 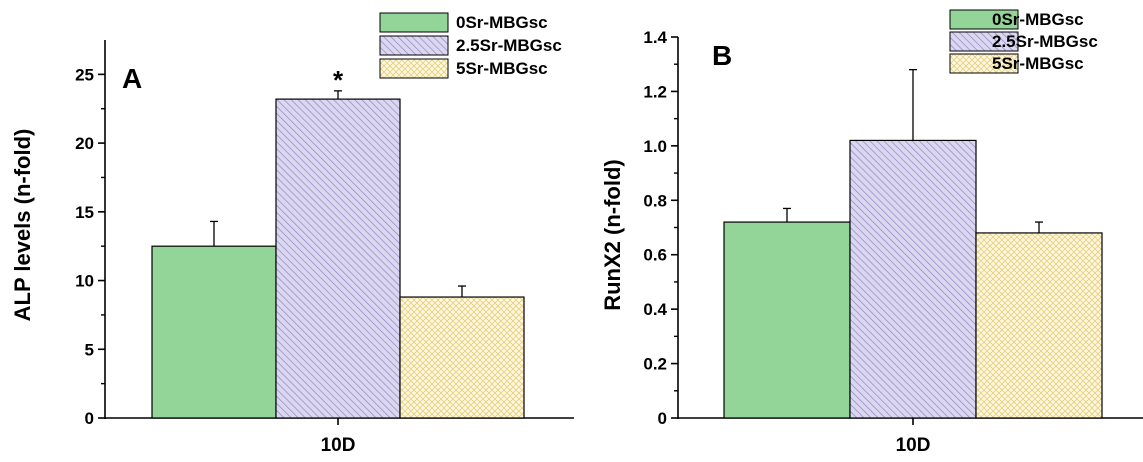 What do you see at coordinates (655, 146) in the screenshot?
I see `y-tick-label: 1.0` at bounding box center [655, 146].